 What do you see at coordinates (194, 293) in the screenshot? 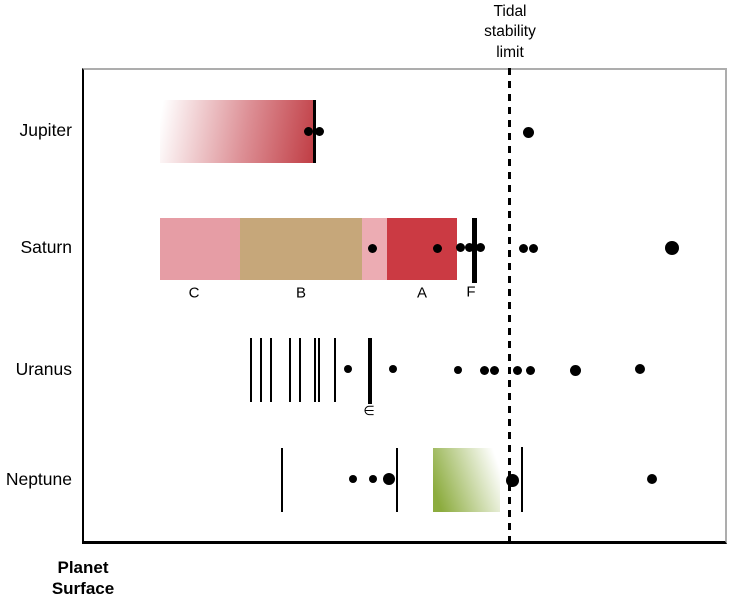
I see `ring-label-c: C` at bounding box center [194, 293].